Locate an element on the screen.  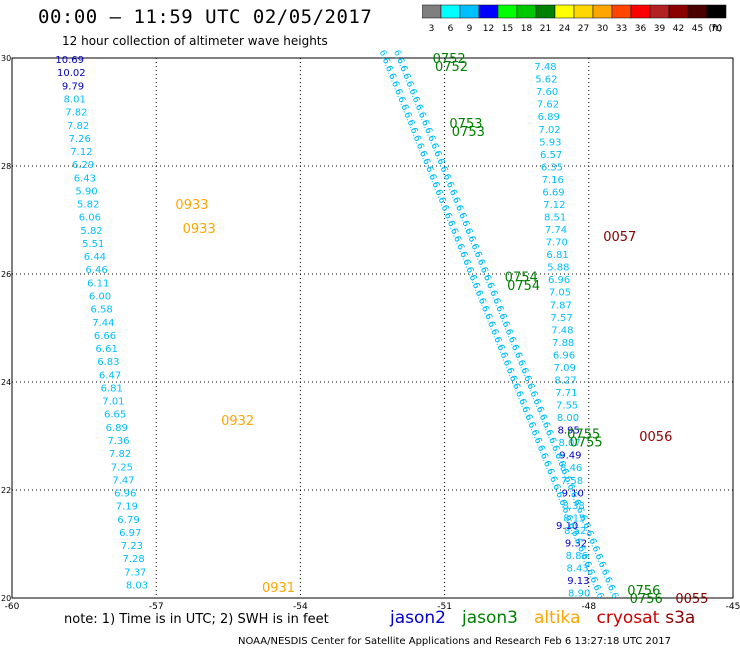
legend-jason2: jason2 is located at coordinates (418, 618).